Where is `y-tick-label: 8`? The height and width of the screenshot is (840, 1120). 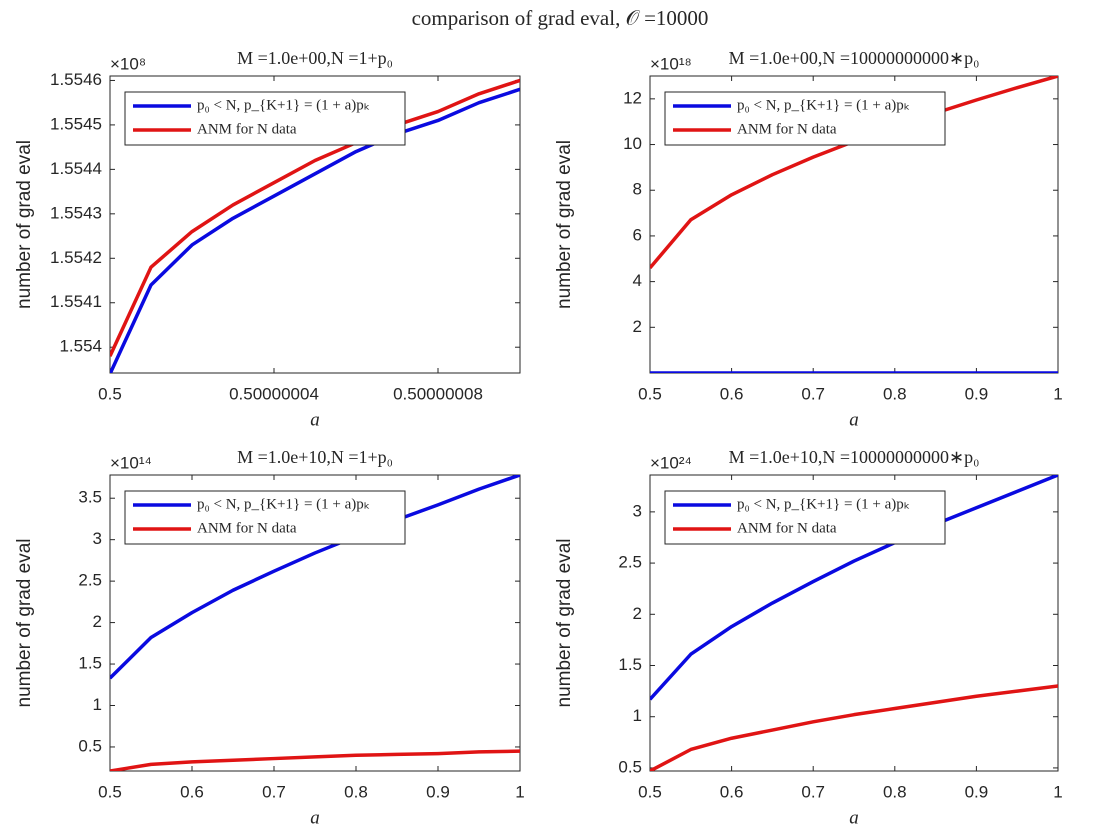 y-tick-label: 8 is located at coordinates (637, 189).